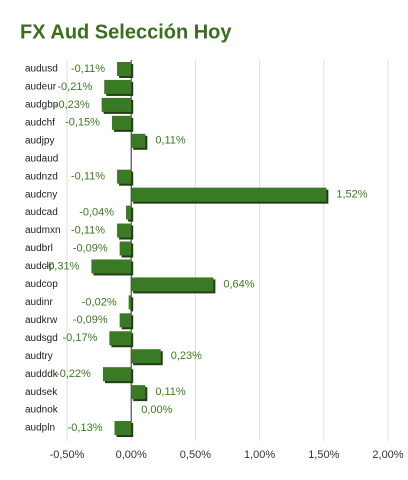 This screenshot has width=408, height=480. What do you see at coordinates (41, 87) in the screenshot?
I see `y-tick-label: audeur` at bounding box center [41, 87].